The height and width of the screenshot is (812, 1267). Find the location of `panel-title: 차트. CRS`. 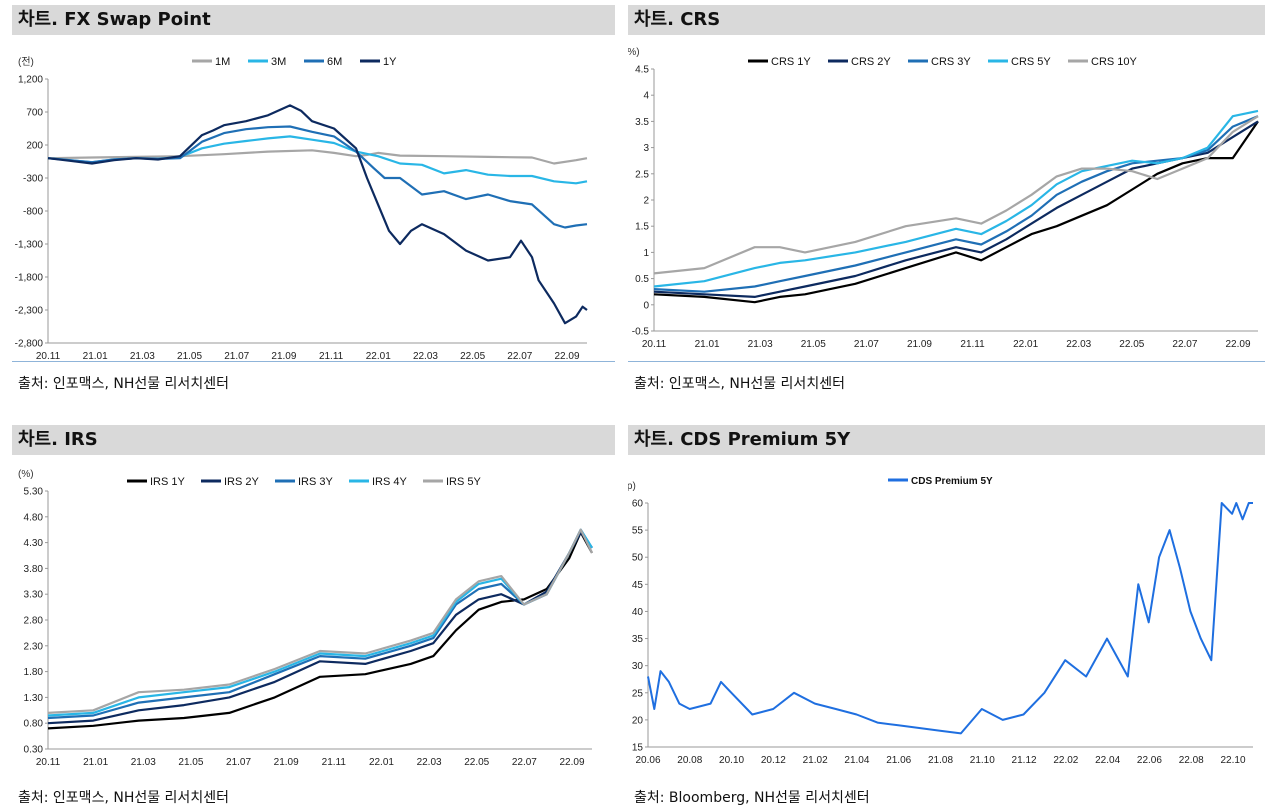

panel-title: 차트. CRS is located at coordinates (946, 20).